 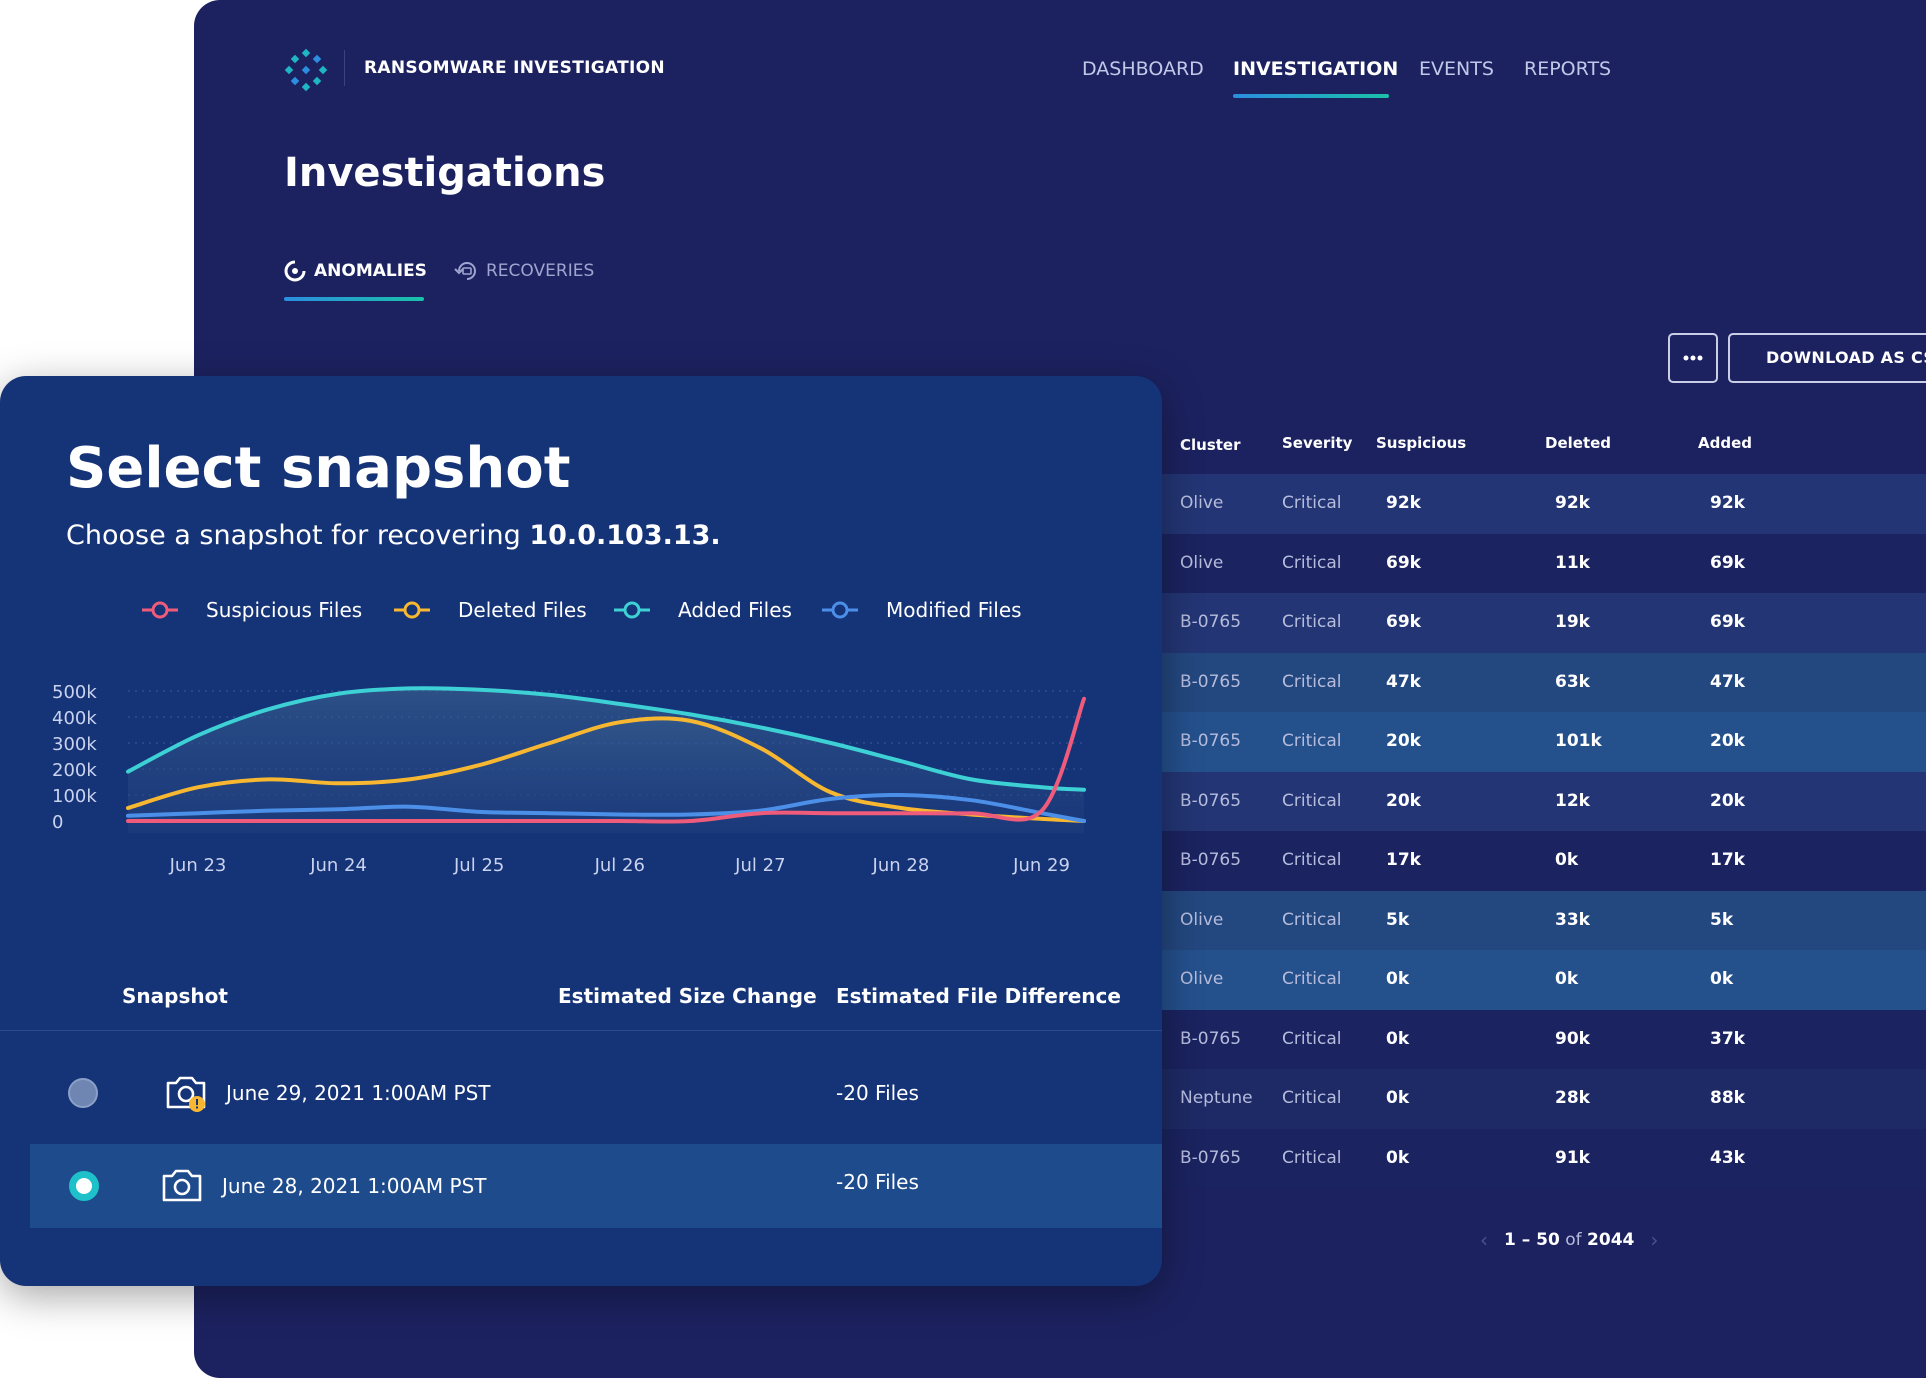 I want to click on series-area, so click(x=606, y=775).